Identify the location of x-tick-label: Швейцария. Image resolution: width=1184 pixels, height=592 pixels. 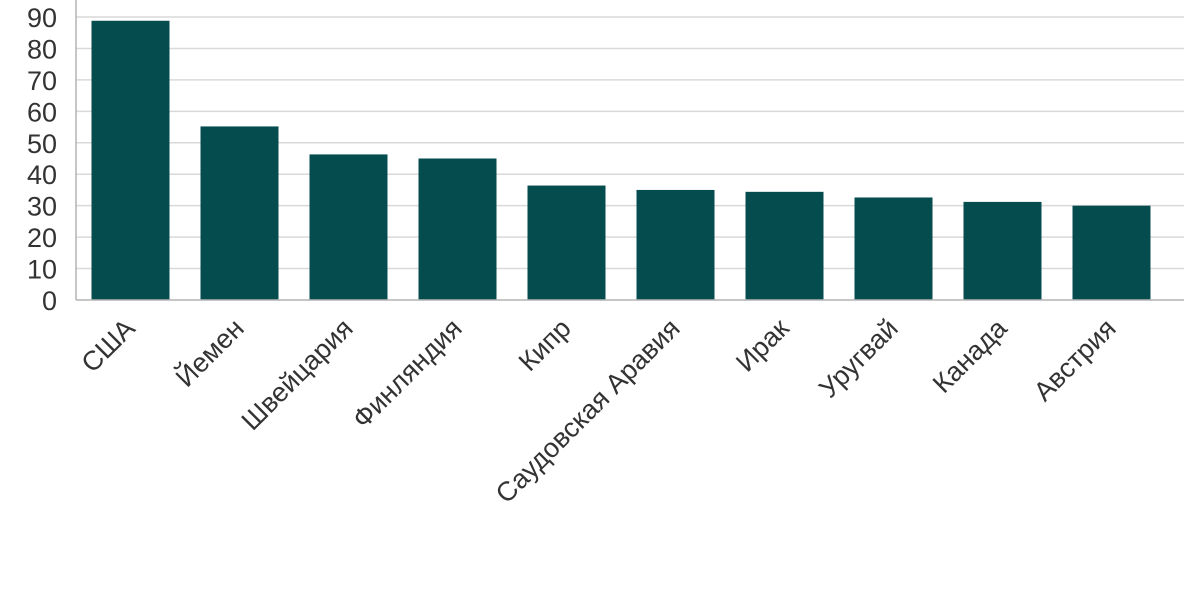
(297, 374).